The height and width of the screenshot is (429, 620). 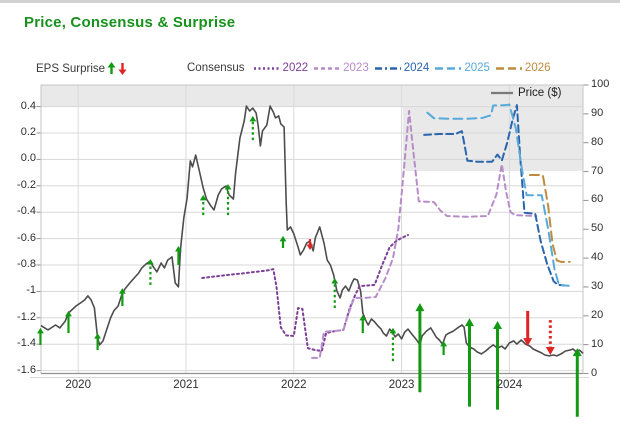 I want to click on y-left-tick-label: -0.4, so click(x=26, y=211).